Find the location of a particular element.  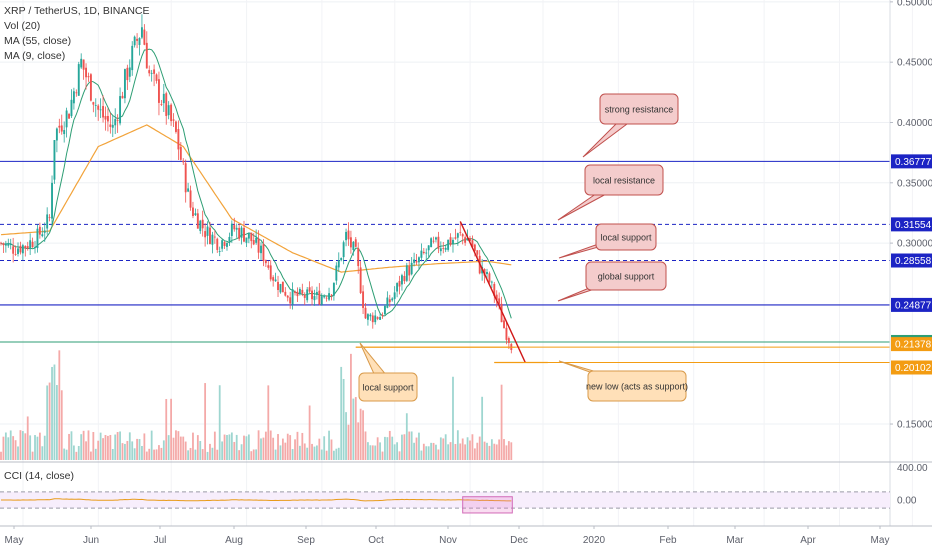

cci-tick-label: 400.00 is located at coordinates (912, 468).